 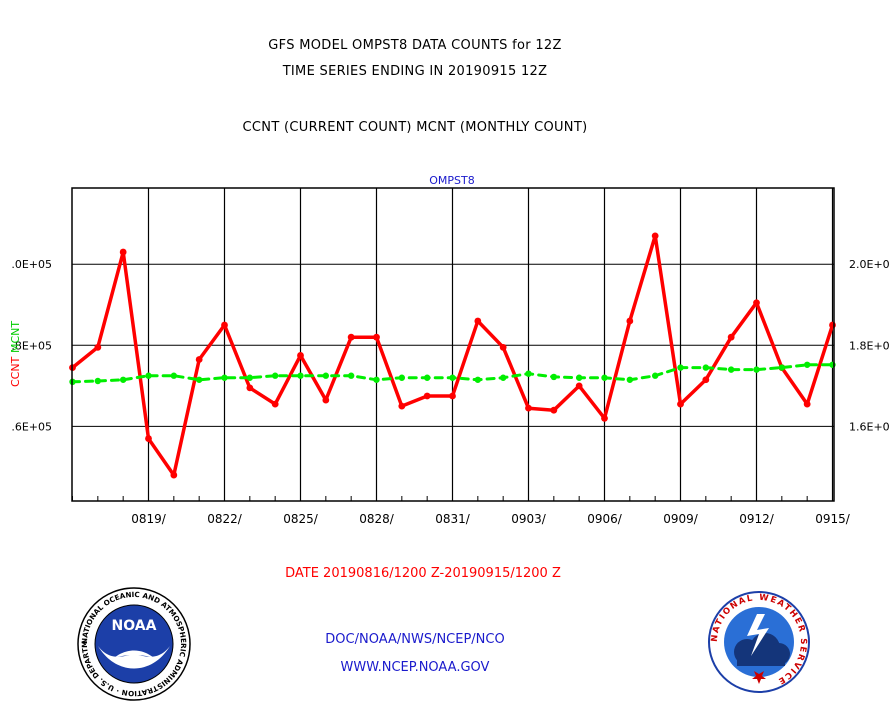 What do you see at coordinates (31, 426) in the screenshot?
I see `y-left-tick-label: .6E+05` at bounding box center [31, 426].